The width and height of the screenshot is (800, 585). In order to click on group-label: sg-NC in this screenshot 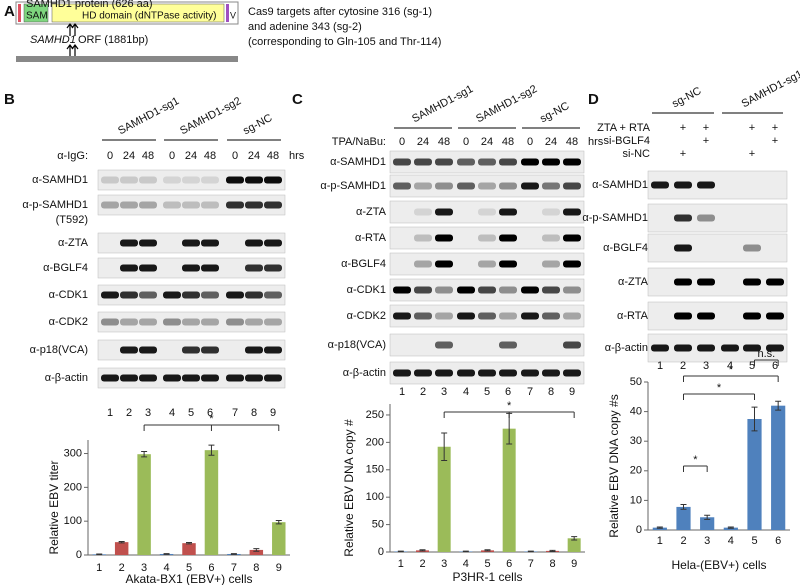, I will do `click(686, 97)`.